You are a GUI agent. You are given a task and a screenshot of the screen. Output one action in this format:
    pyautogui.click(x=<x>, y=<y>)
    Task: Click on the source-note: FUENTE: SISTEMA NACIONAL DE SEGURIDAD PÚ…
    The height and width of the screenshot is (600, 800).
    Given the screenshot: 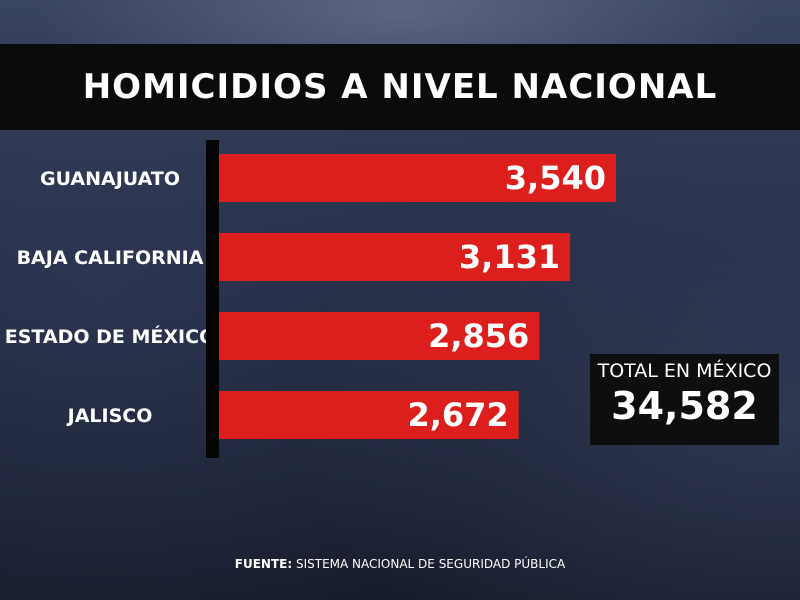 What is the action you would take?
    pyautogui.click(x=400, y=564)
    